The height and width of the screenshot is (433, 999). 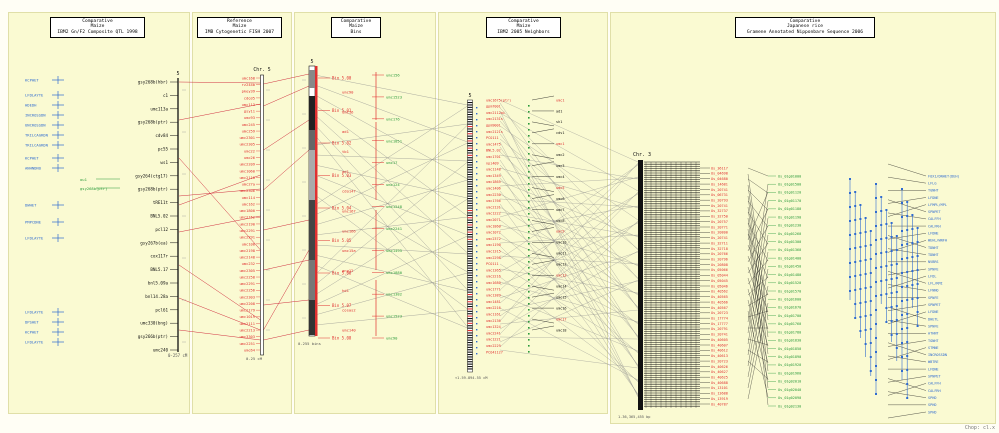 What do you see at coordinates (493, 308) in the screenshot?
I see `map4-marker-label: umc2216` at bounding box center [493, 308].